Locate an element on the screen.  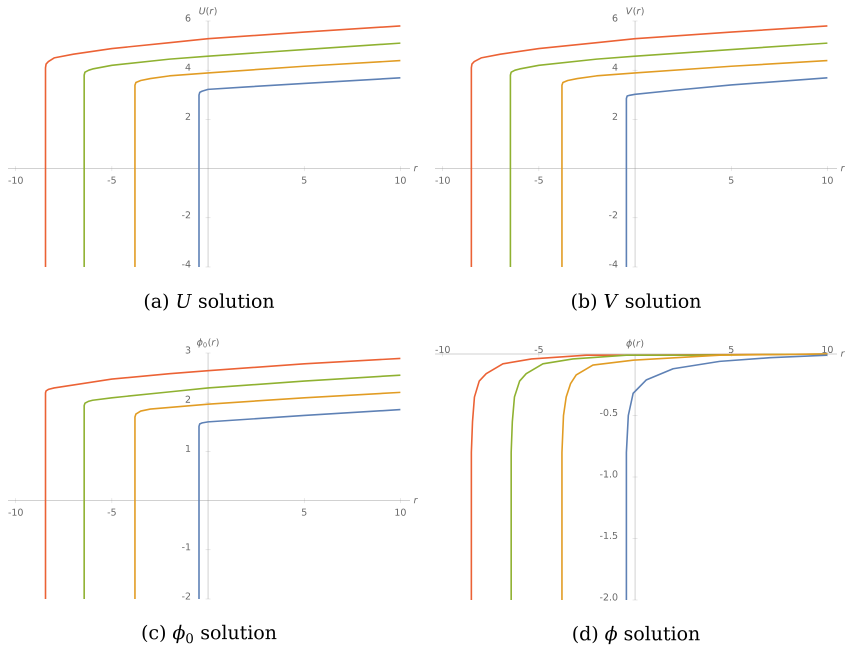
y-tick-label: 1 is located at coordinates (188, 448).